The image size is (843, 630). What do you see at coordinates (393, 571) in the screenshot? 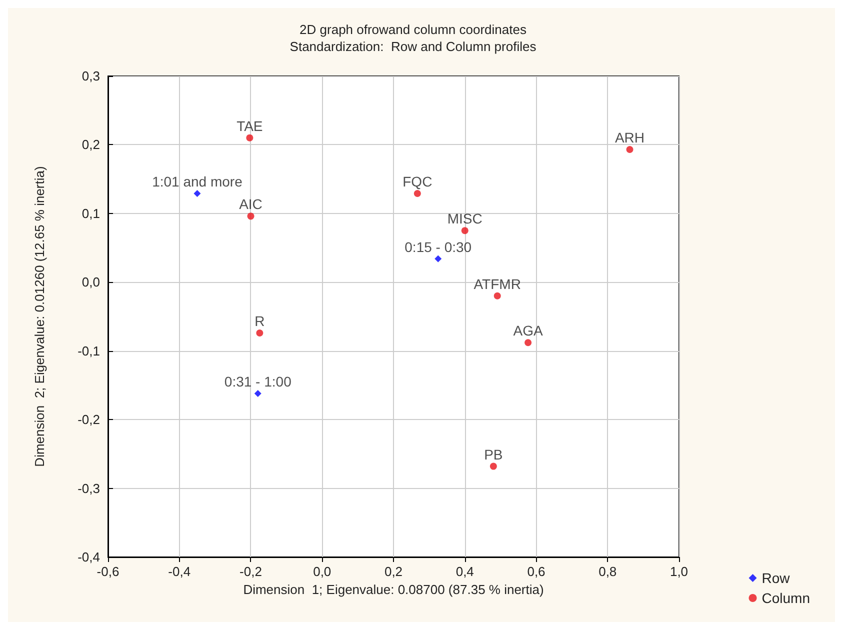
I see `x-tick-label: 0,2` at bounding box center [393, 571].